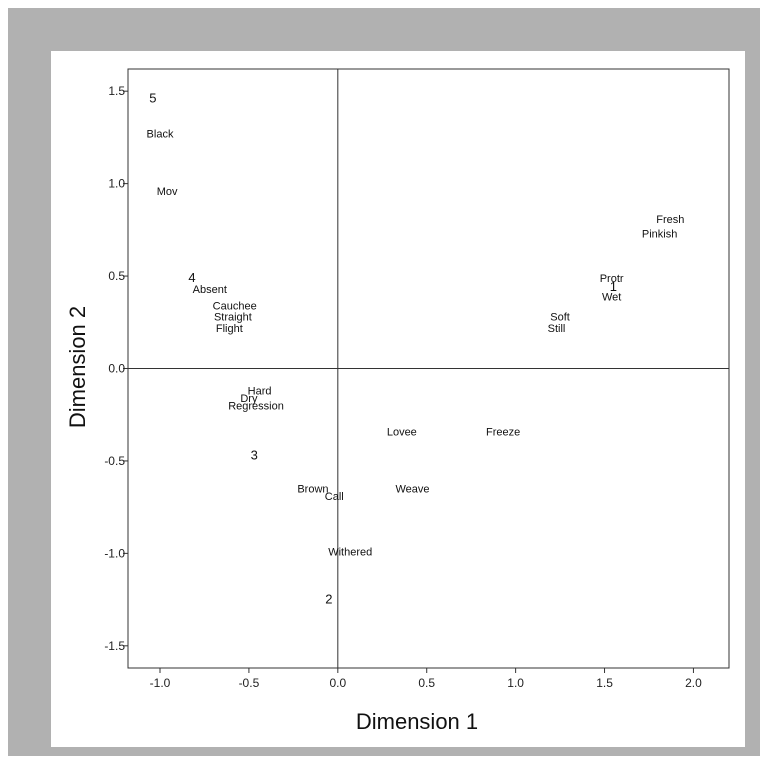 The image size is (769, 764). What do you see at coordinates (249, 683) in the screenshot?
I see `x-tick-label: -0.5` at bounding box center [249, 683].